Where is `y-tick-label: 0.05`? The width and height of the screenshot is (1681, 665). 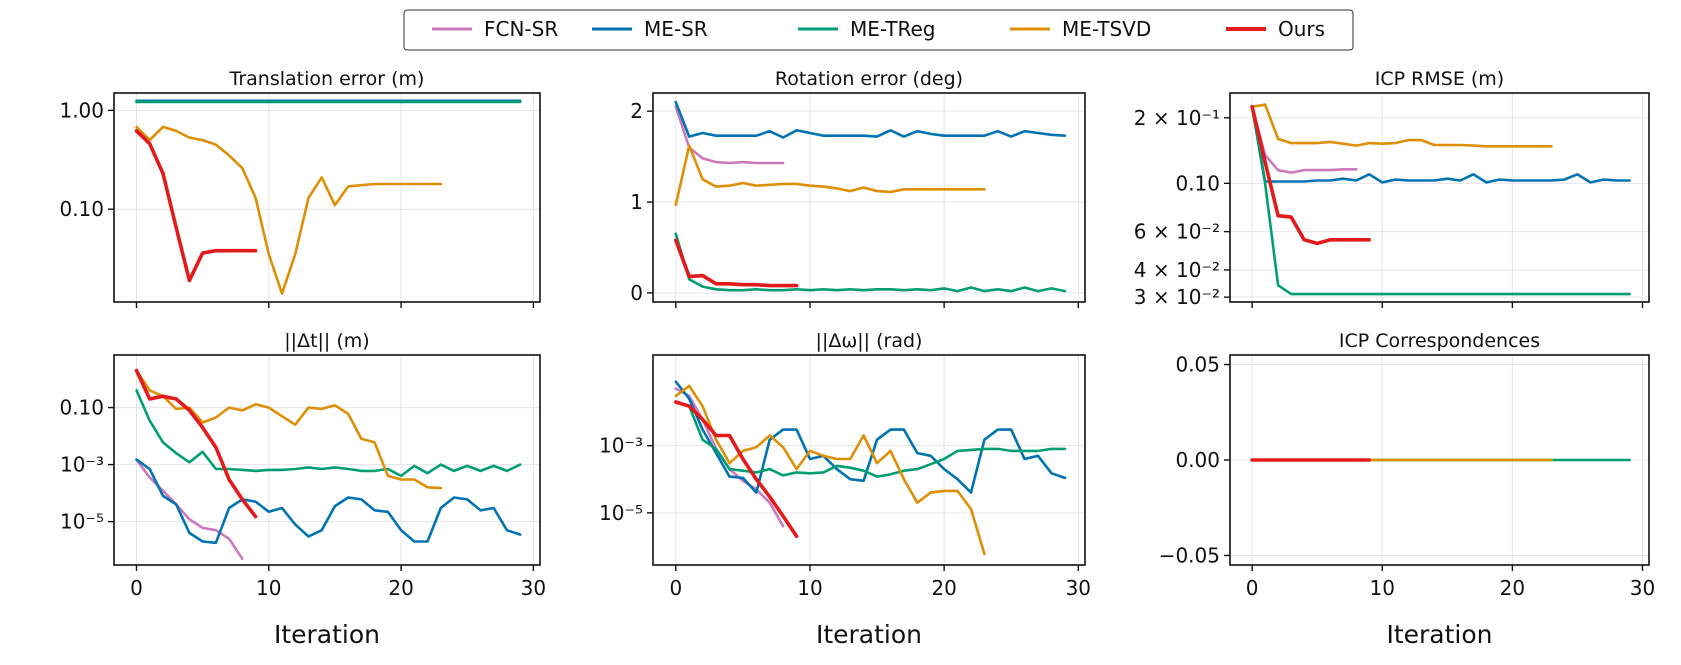 y-tick-label: 0.05 is located at coordinates (1197, 365).